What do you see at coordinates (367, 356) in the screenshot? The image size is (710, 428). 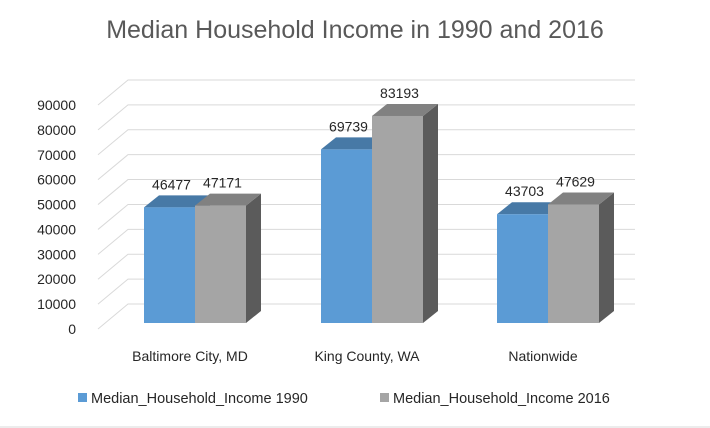 I see `x-category-label: King County, WA` at bounding box center [367, 356].